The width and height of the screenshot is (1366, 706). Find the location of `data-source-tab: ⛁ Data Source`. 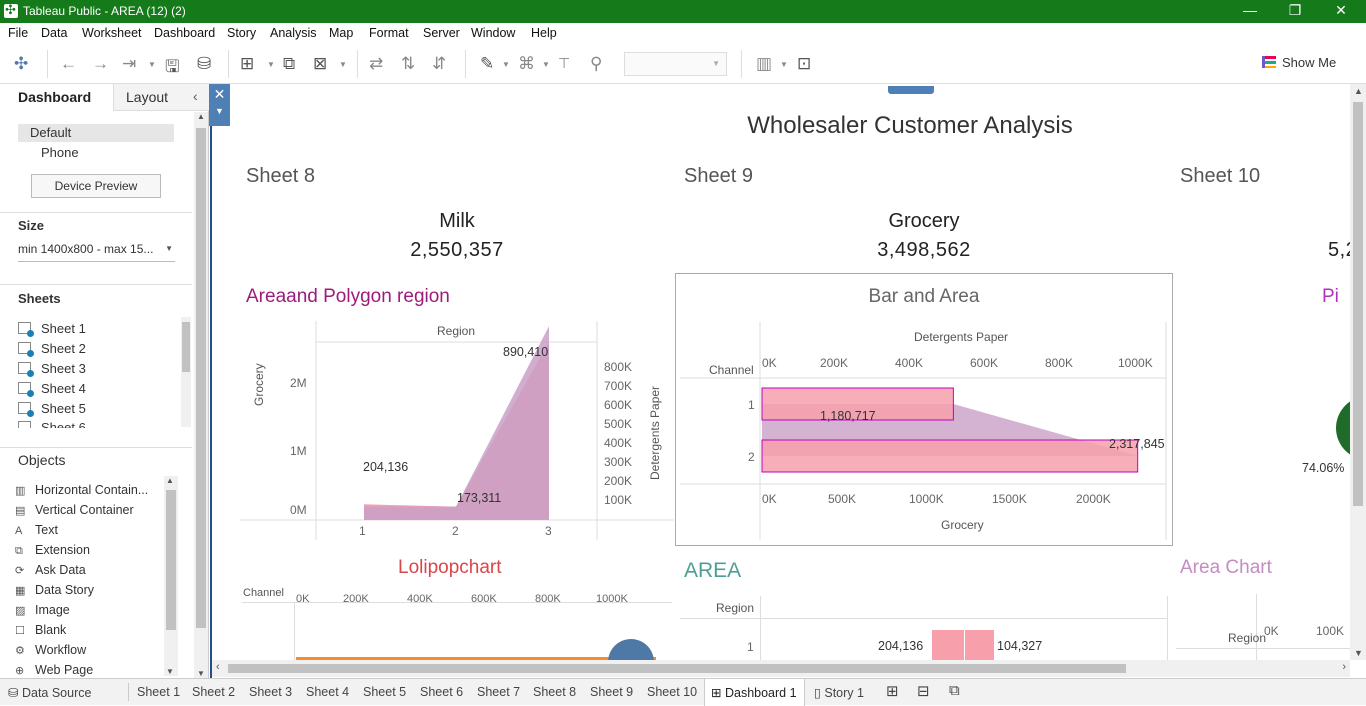

data-source-tab: ⛁ Data Source is located at coordinates (50, 693).